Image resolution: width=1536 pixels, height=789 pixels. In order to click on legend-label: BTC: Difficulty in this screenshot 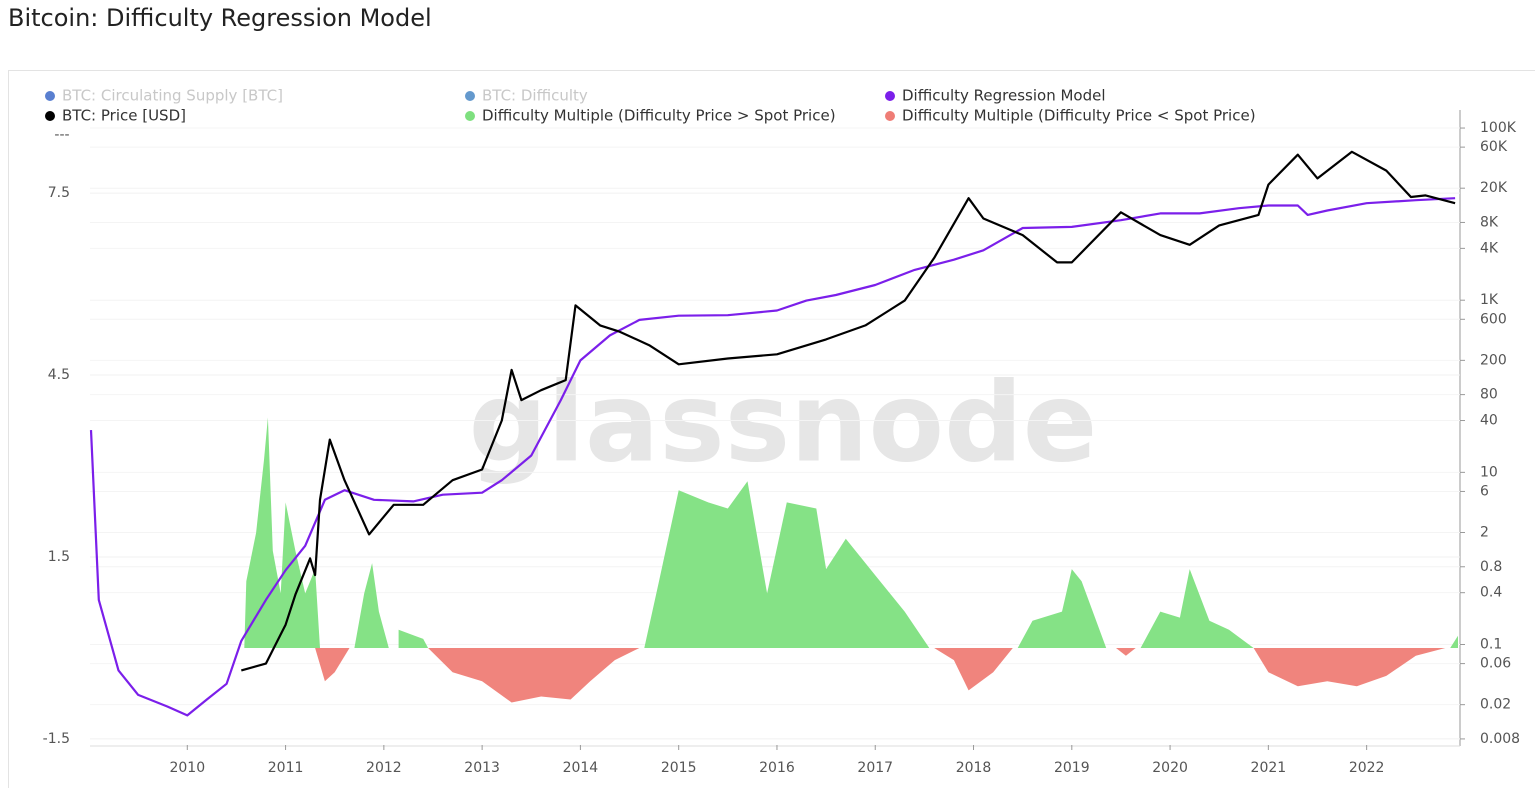, I will do `click(535, 96)`.